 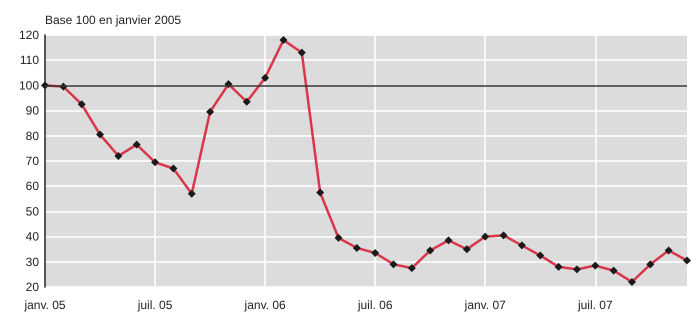 I want to click on y-tick-label: 100, so click(x=29, y=85).